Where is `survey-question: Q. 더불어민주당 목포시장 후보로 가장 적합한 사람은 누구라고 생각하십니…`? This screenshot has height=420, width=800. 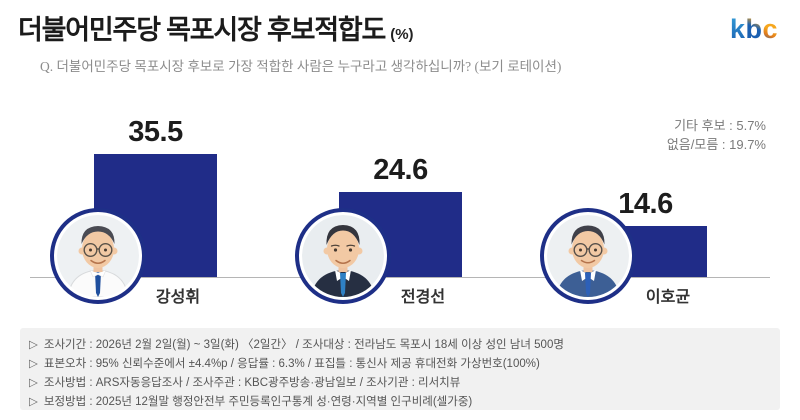 survey-question: Q. 더불어민주당 목포시장 후보로 가장 적합한 사람은 누구라고 생각하십니… is located at coordinates (301, 66).